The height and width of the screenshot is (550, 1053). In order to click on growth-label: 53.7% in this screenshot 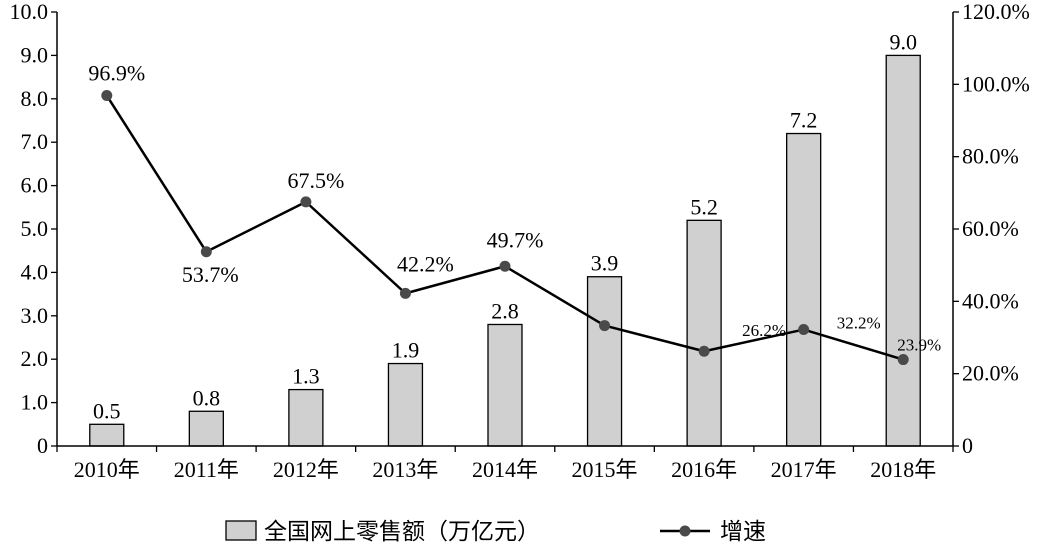, I will do `click(210, 274)`.